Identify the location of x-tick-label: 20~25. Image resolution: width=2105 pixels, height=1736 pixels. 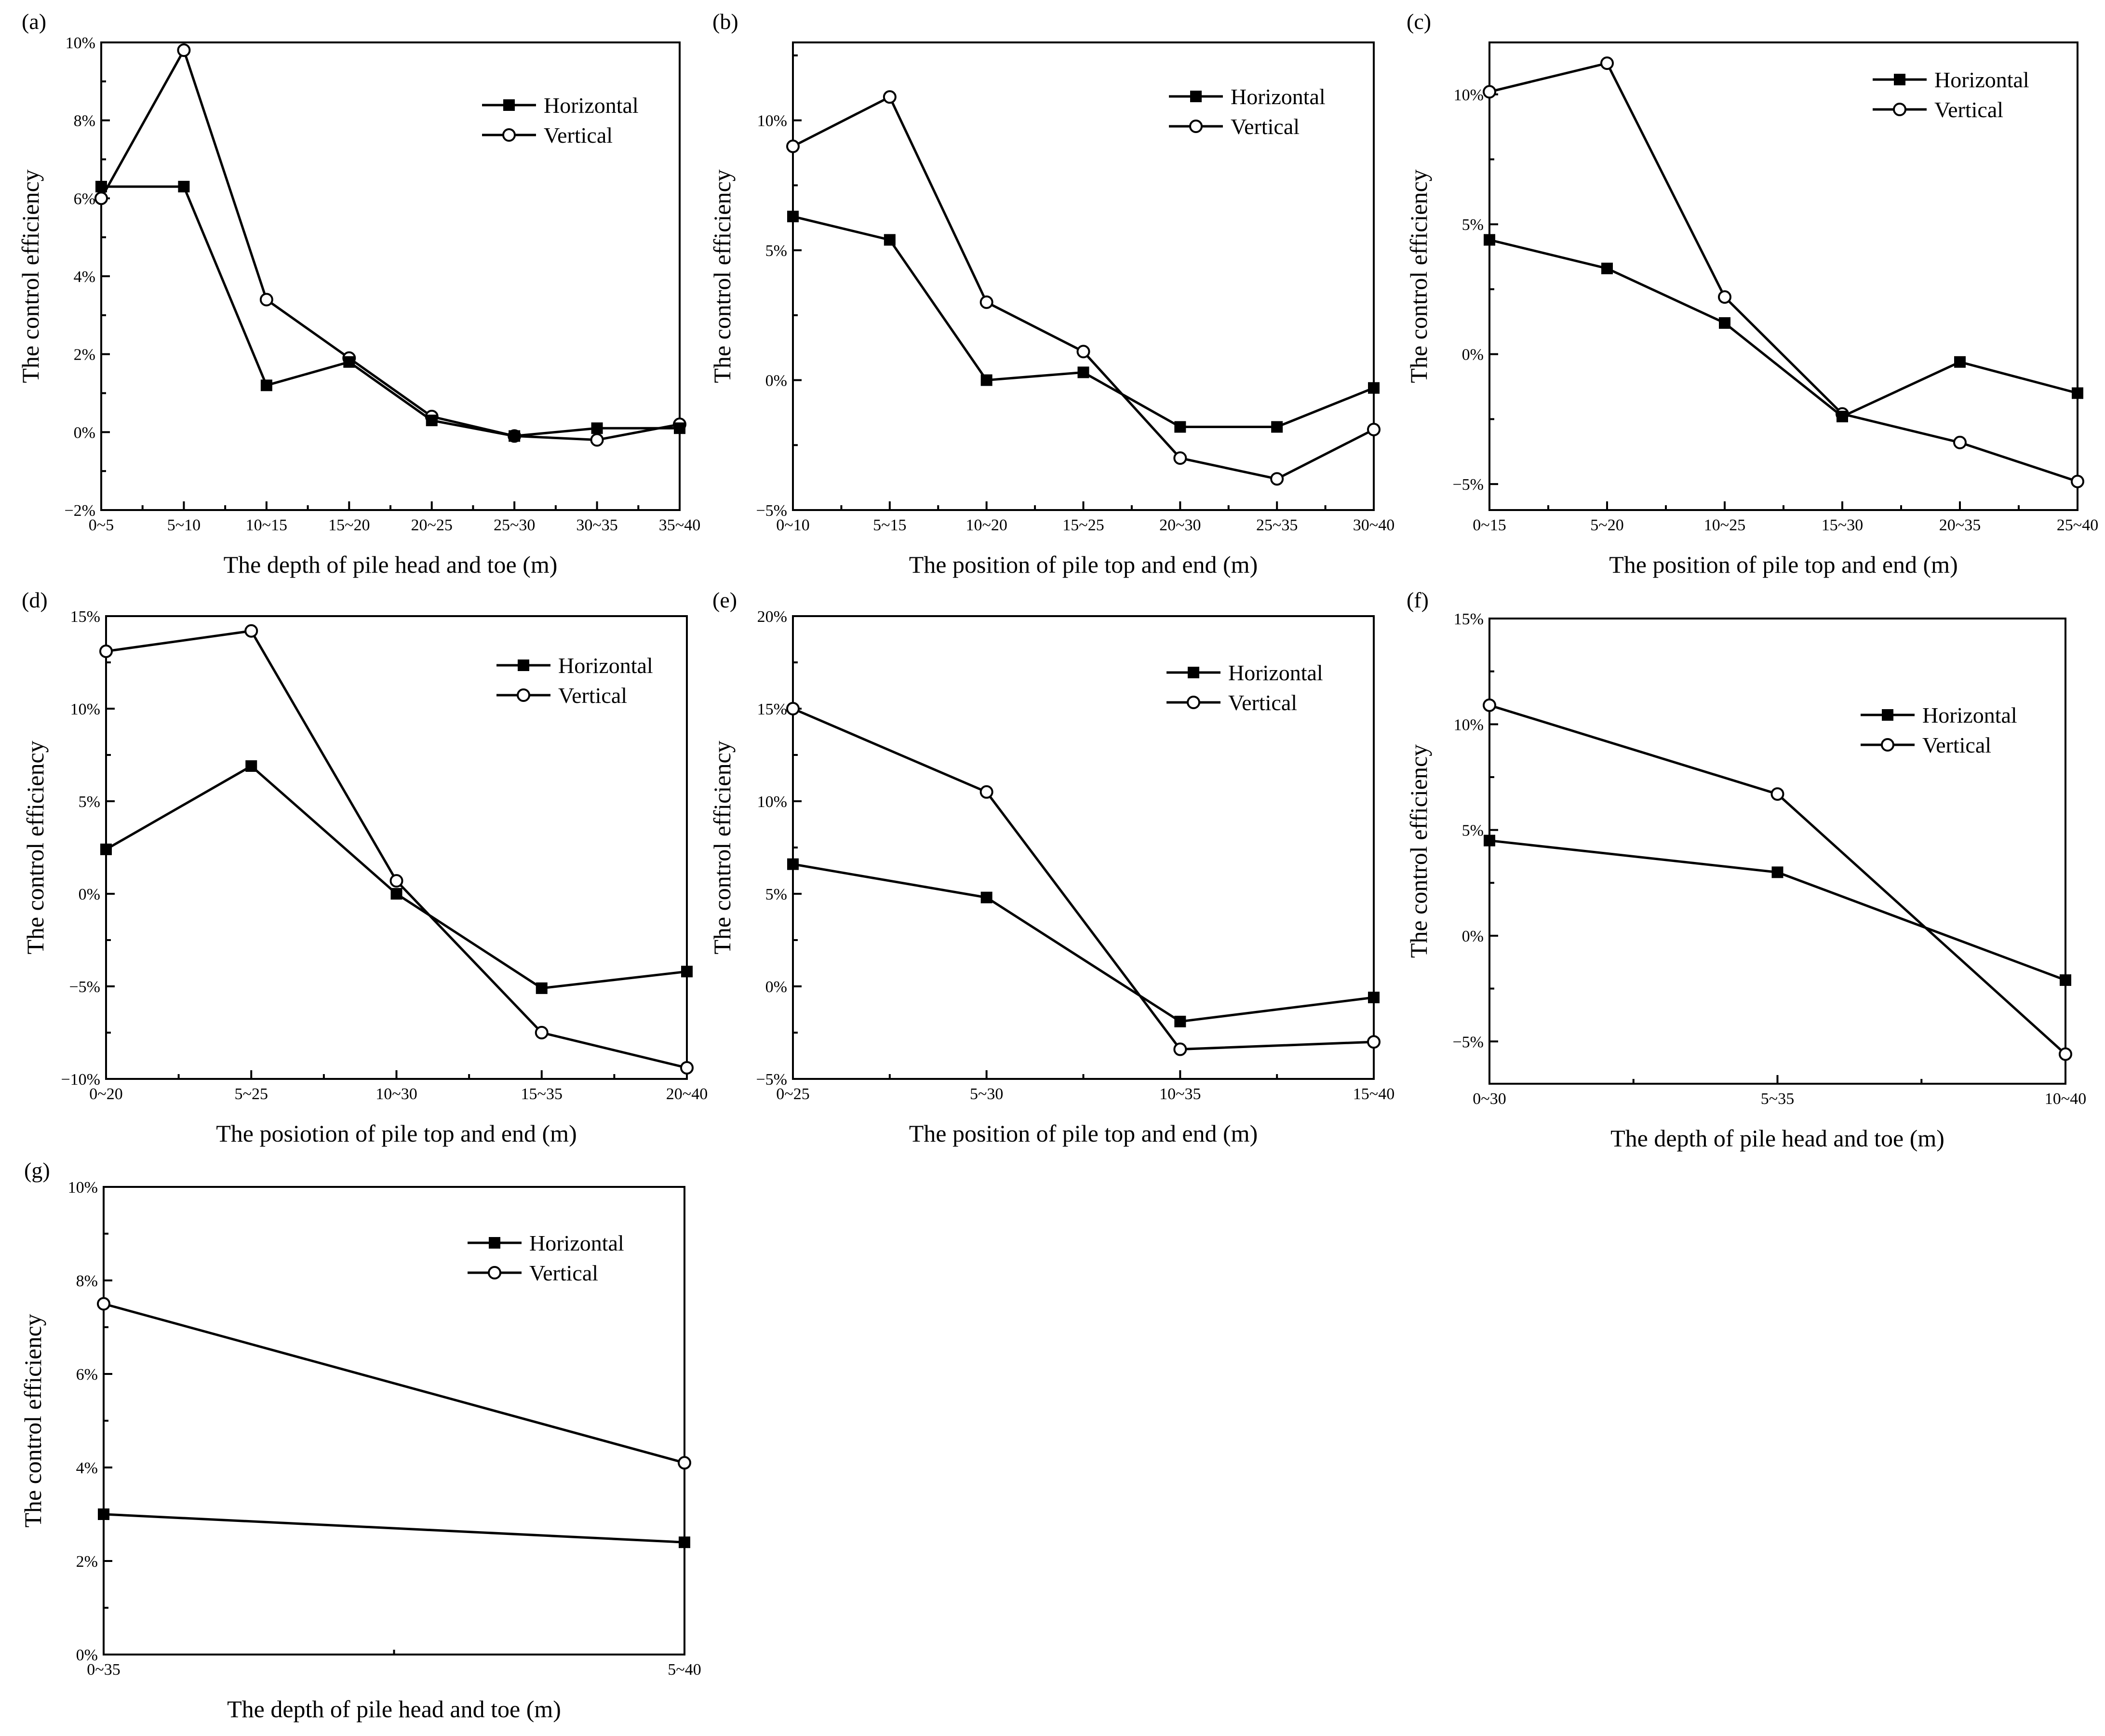
(432, 525).